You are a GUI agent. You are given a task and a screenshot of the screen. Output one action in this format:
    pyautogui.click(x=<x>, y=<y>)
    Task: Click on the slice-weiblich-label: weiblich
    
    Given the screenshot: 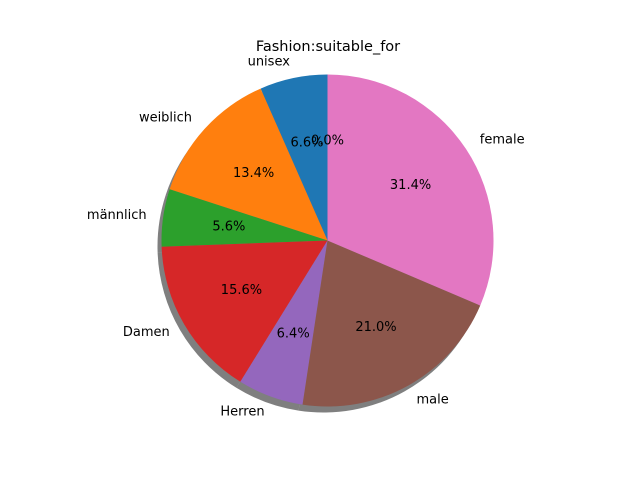 What is the action you would take?
    pyautogui.click(x=165, y=118)
    